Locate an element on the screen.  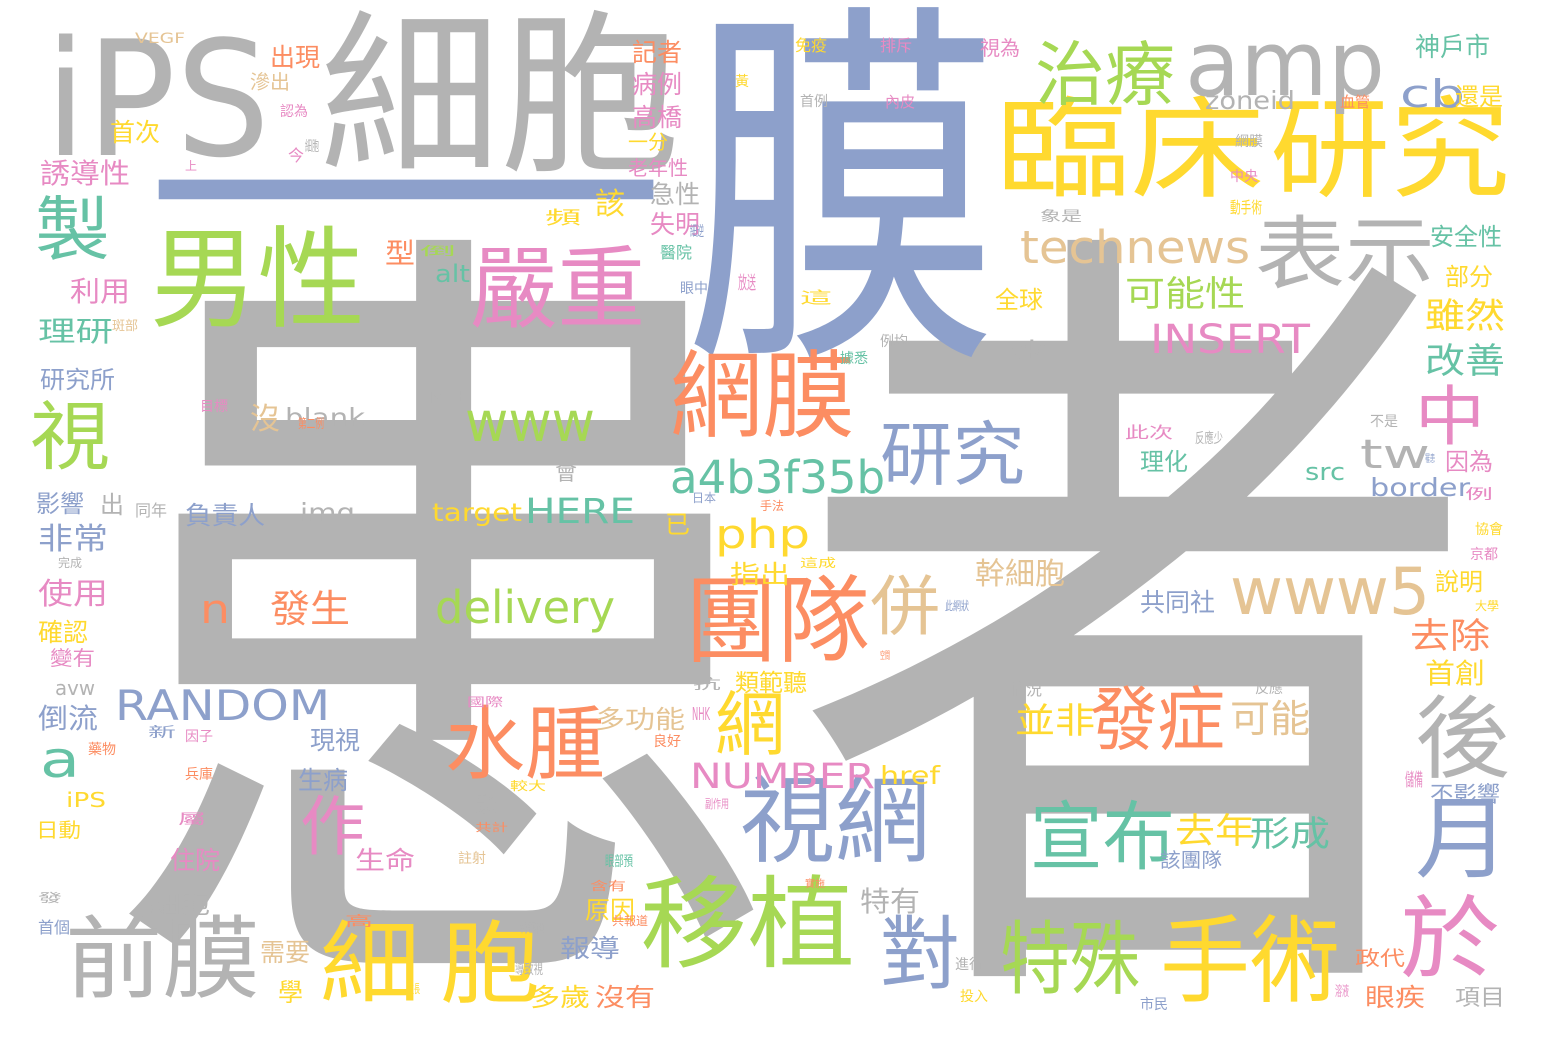
cloud-word: VEGF is located at coordinates (160, 39).